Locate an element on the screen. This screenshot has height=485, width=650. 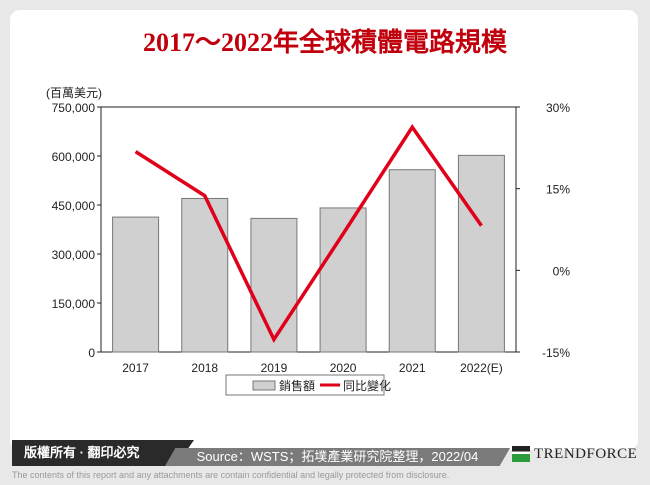
x-tick-label: 2021 is located at coordinates (412, 368).